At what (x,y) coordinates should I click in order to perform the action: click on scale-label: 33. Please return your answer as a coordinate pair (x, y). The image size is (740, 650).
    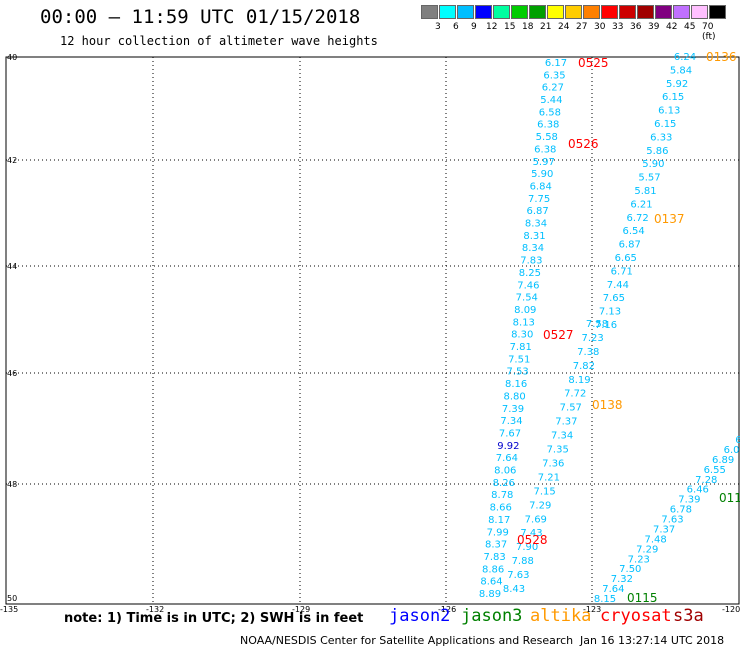
    Looking at the image, I should click on (618, 27).